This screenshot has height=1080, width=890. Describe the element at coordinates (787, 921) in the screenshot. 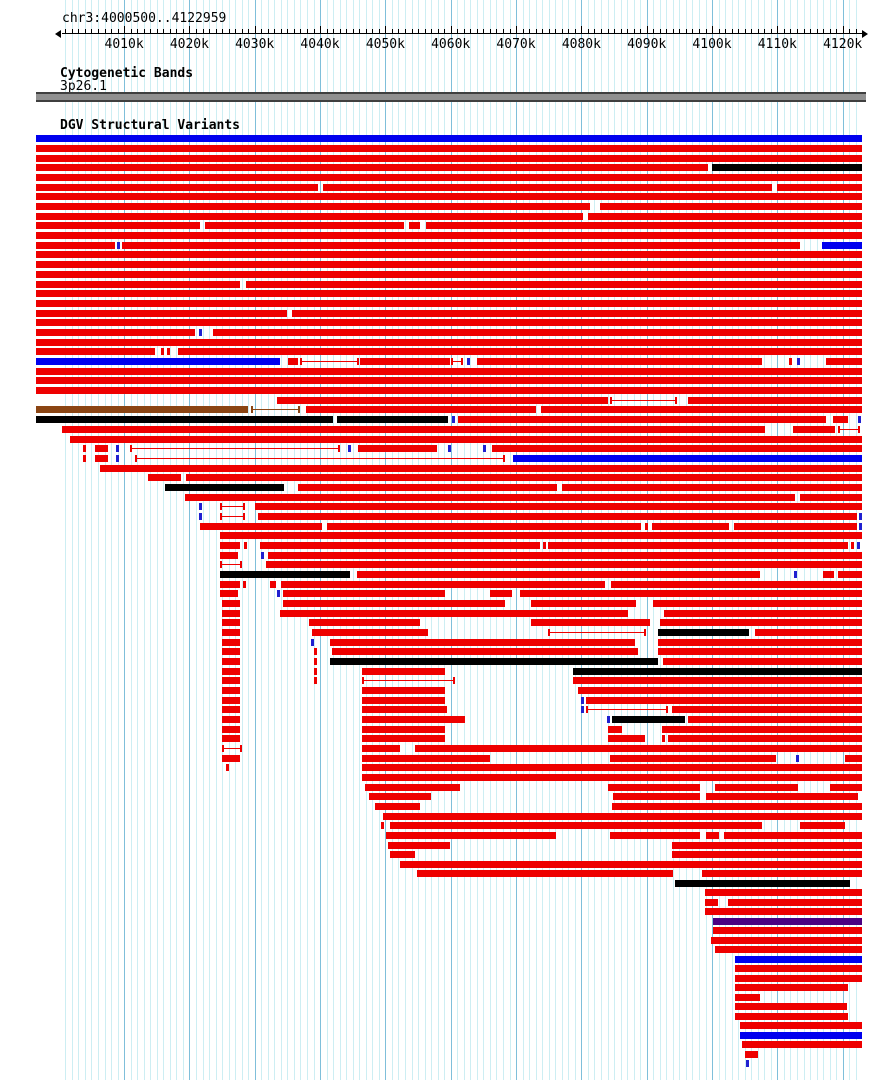

I see `variant-bar-purple` at that location.